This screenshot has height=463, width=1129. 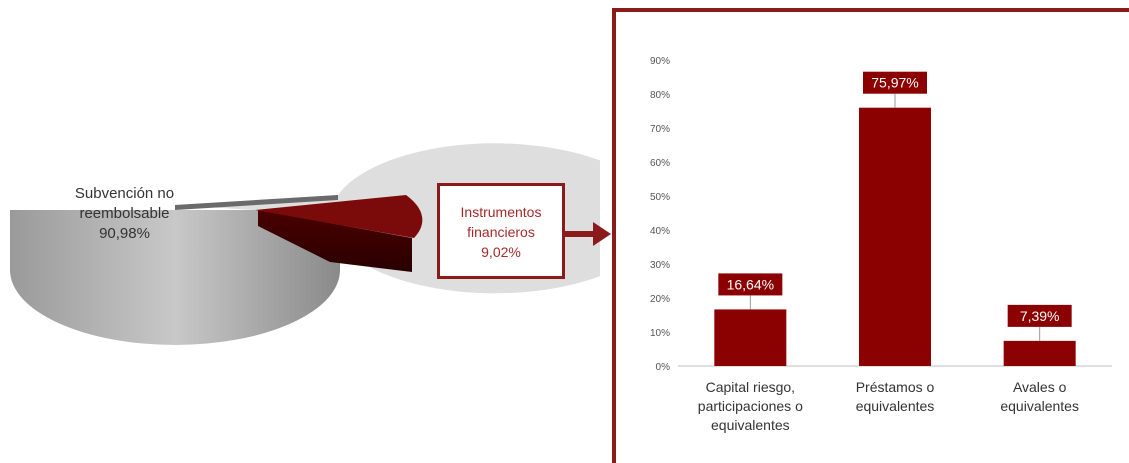 I want to click on category-label: Préstamos o, so click(x=895, y=387).